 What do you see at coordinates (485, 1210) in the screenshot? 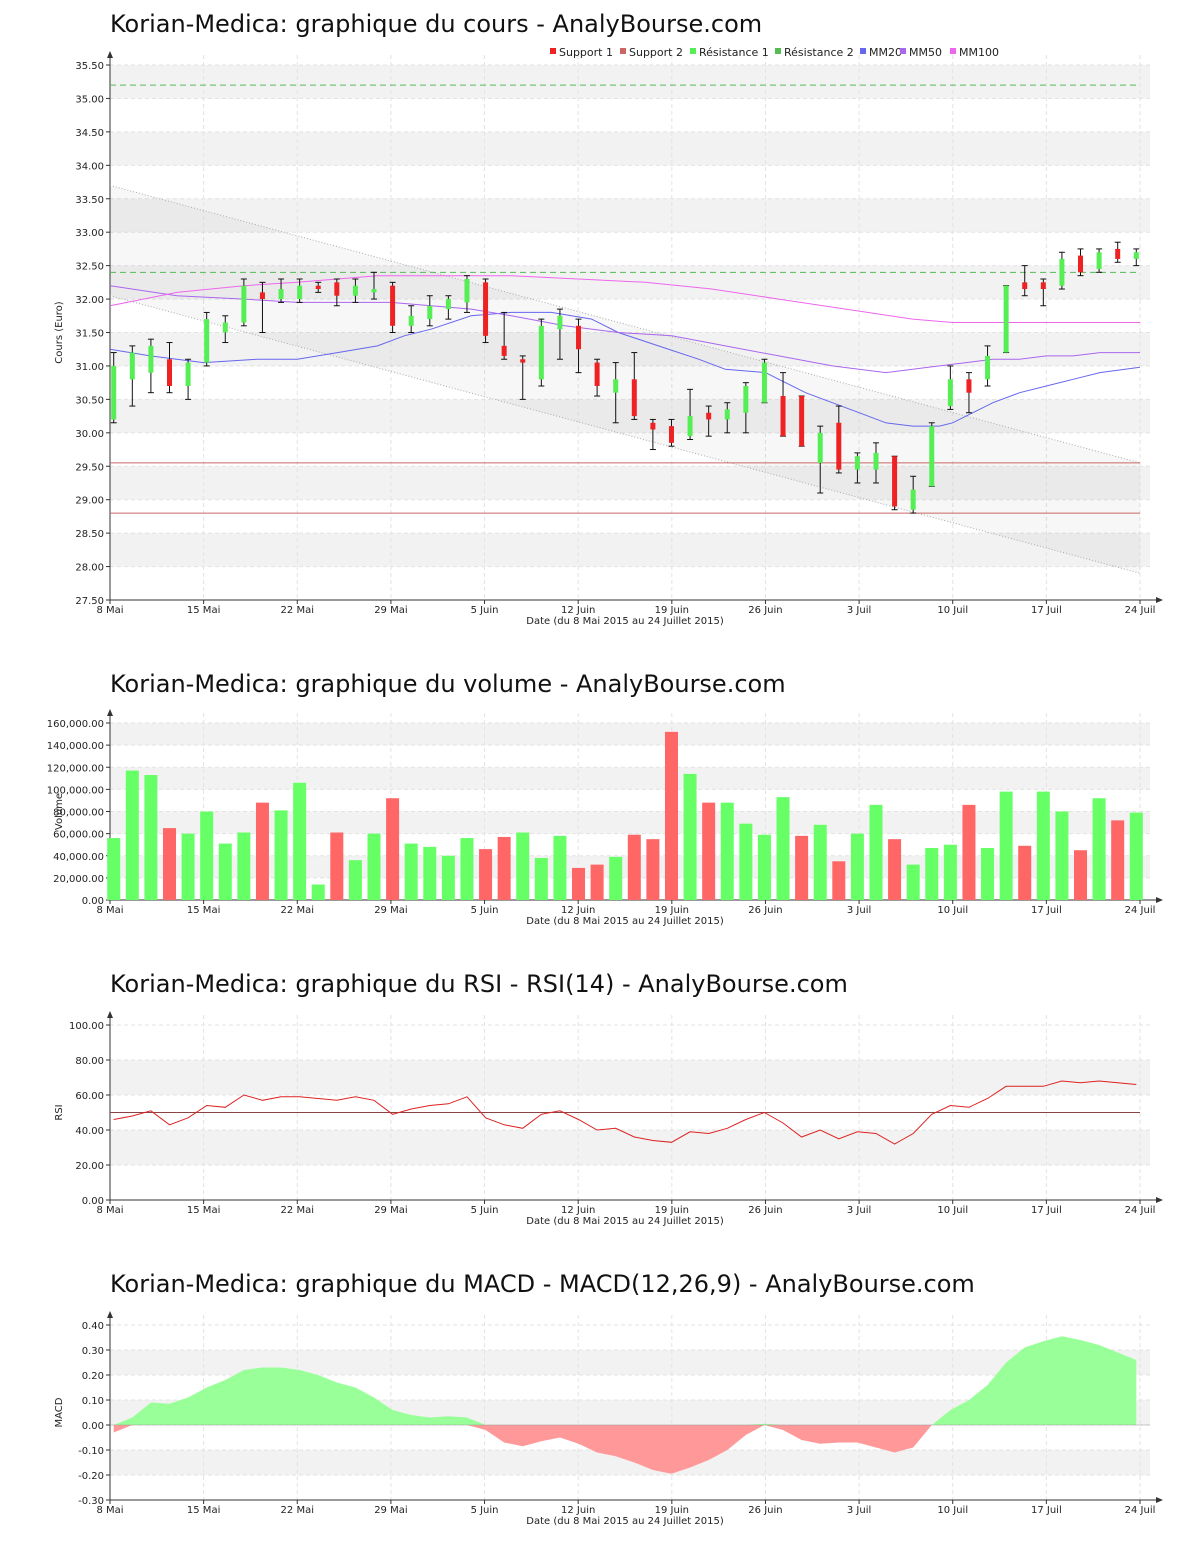
I see `rsi-xtick-label: 5 Juin` at bounding box center [485, 1210].